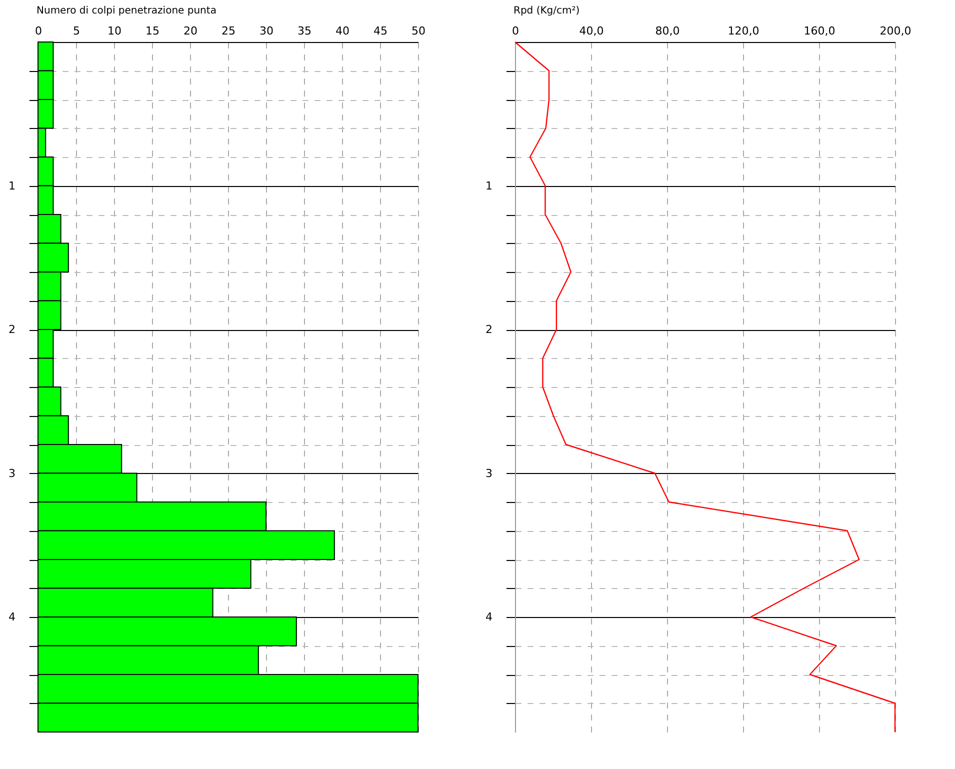 The width and height of the screenshot is (955, 769). I want to click on x-tick-label: 30, so click(267, 31).